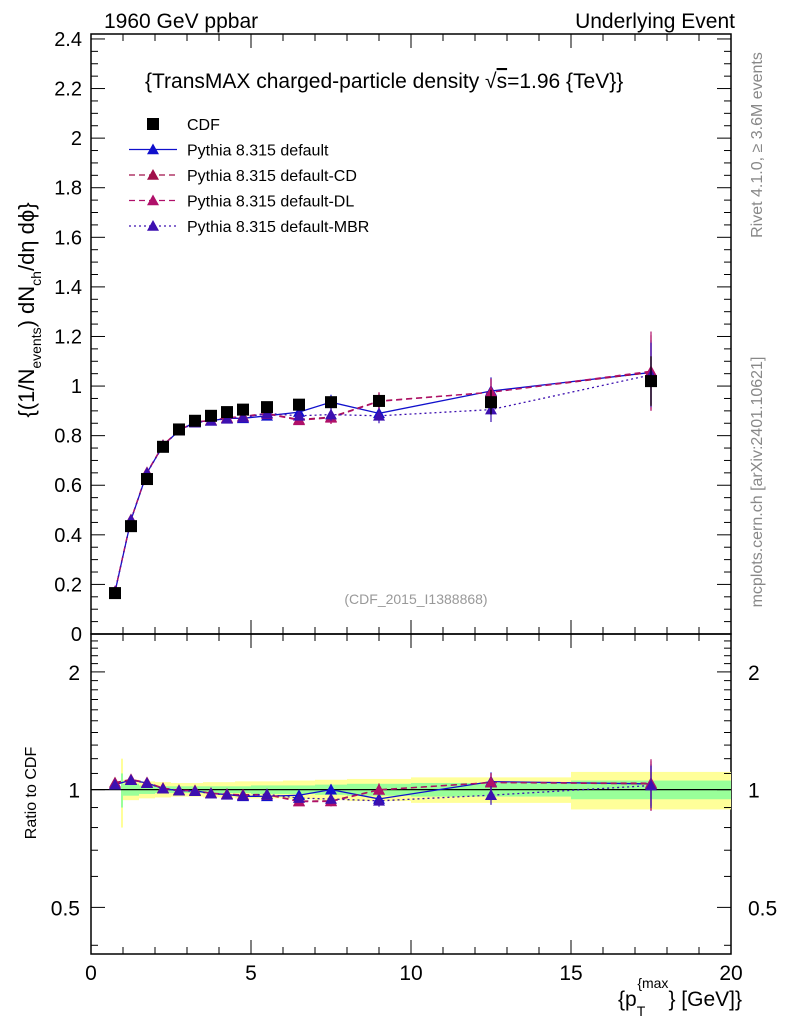 Image resolution: width=786 pixels, height=1024 pixels. I want to click on y-tick-label: 0.4, so click(68, 536).